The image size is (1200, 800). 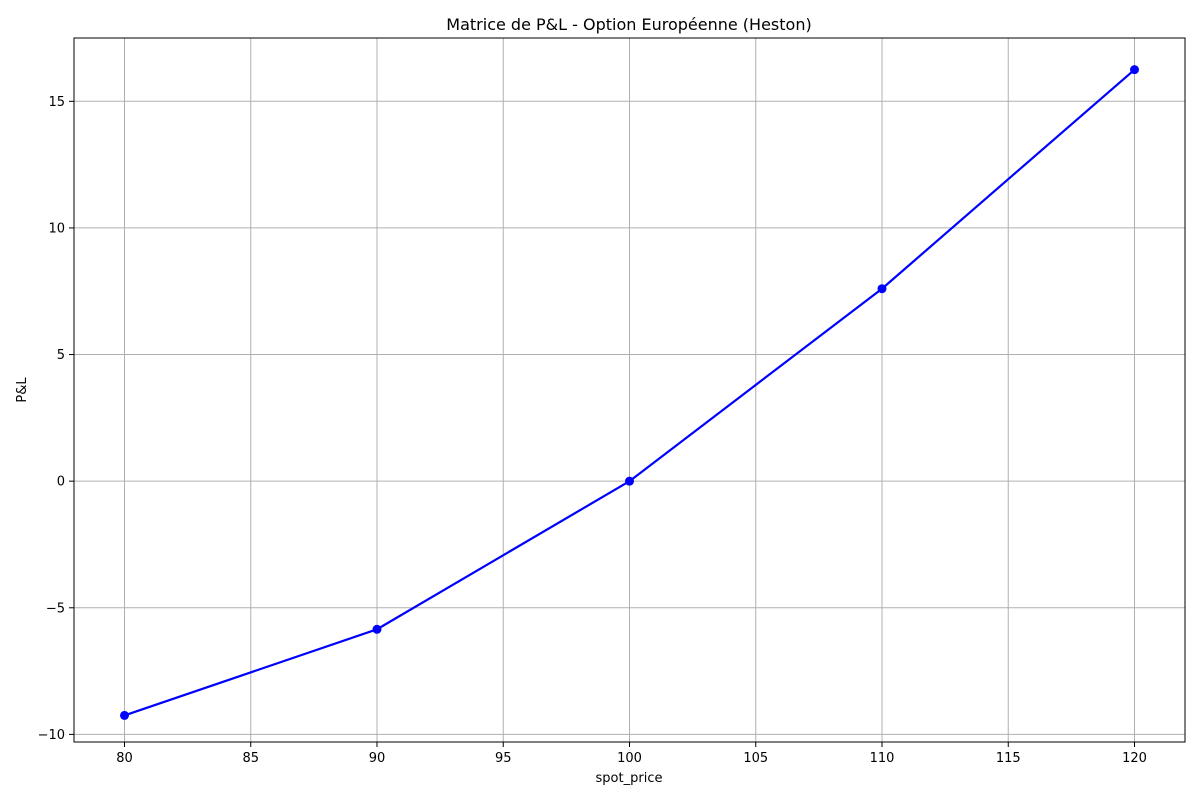 What do you see at coordinates (755, 758) in the screenshot?
I see `x-tick-label: 105` at bounding box center [755, 758].